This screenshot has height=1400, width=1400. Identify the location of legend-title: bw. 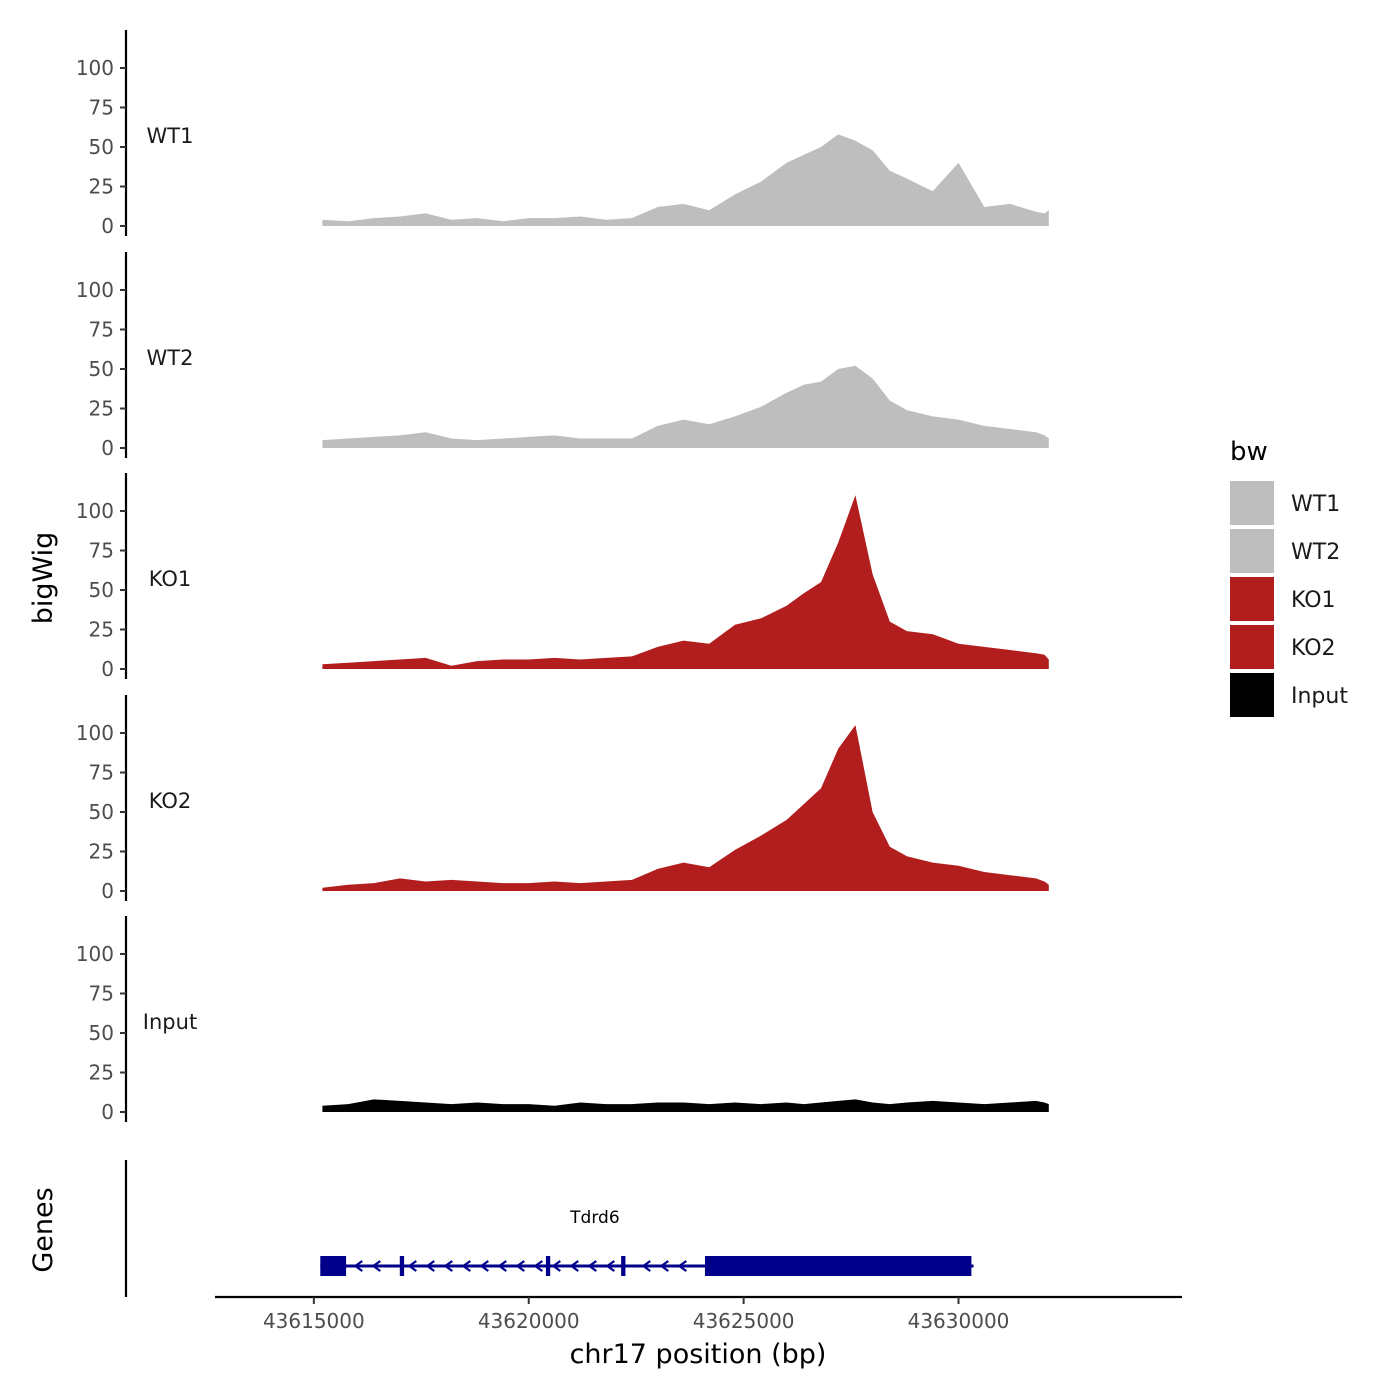
(1249, 452).